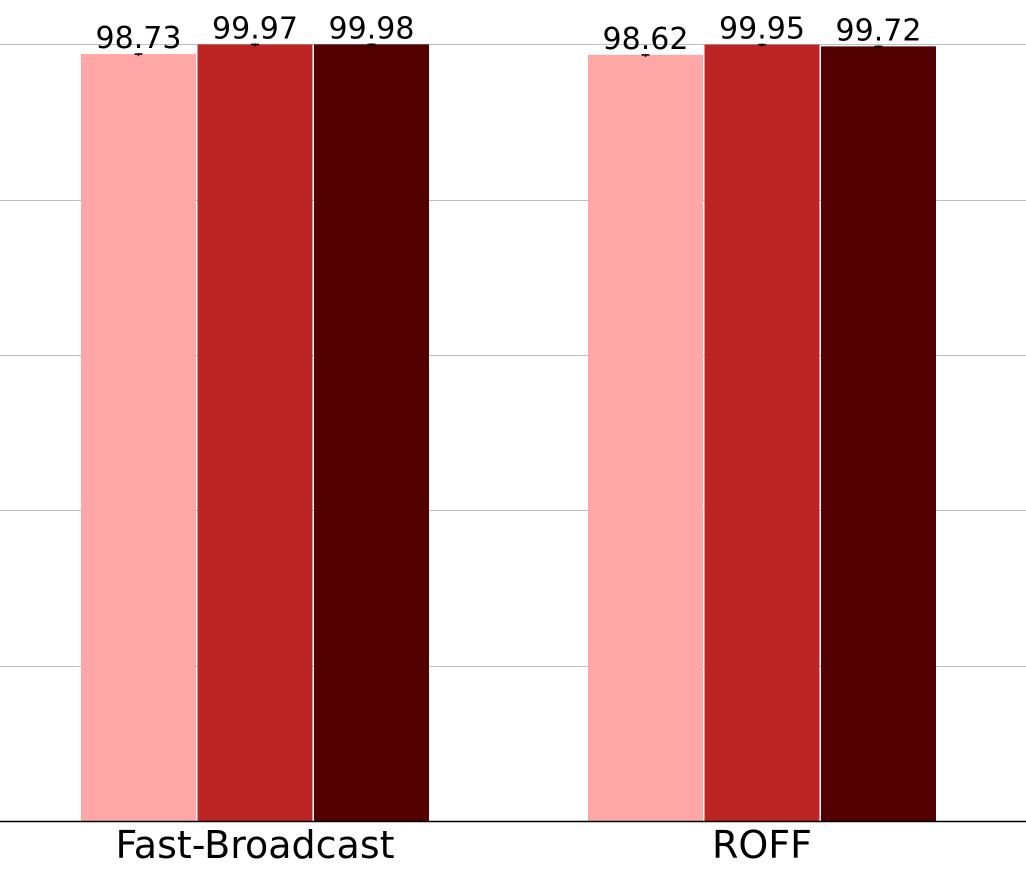 This screenshot has width=1026, height=869. Describe the element at coordinates (255, 28) in the screenshot. I see `data-label: 99.97` at that location.